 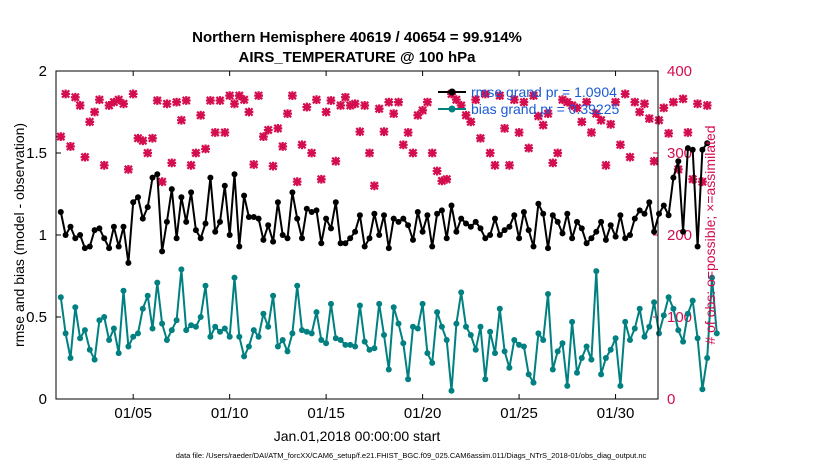 What do you see at coordinates (19, 235) in the screenshot?
I see `y-axis-label-left: rmse and bias (model - observation)` at bounding box center [19, 235].